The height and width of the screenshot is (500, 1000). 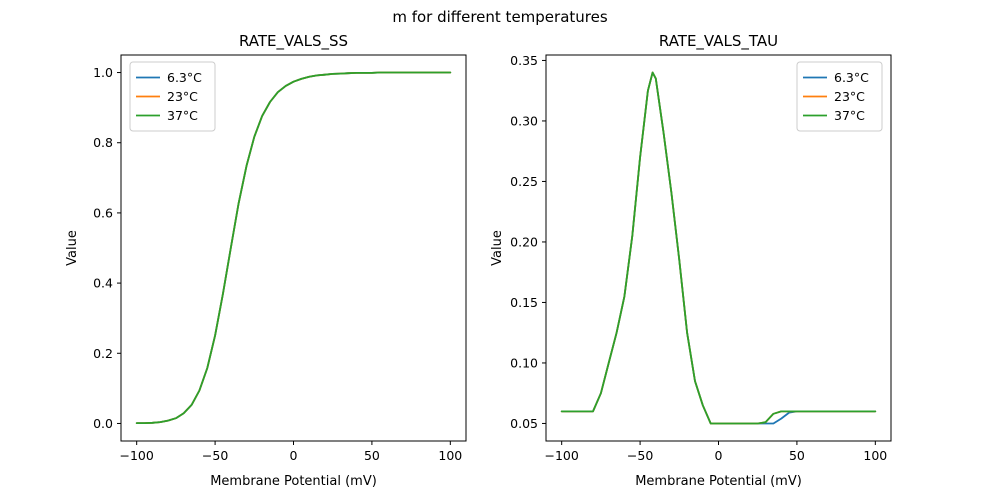 What do you see at coordinates (524, 120) in the screenshot?
I see `y-tick-label: 0.30` at bounding box center [524, 120].